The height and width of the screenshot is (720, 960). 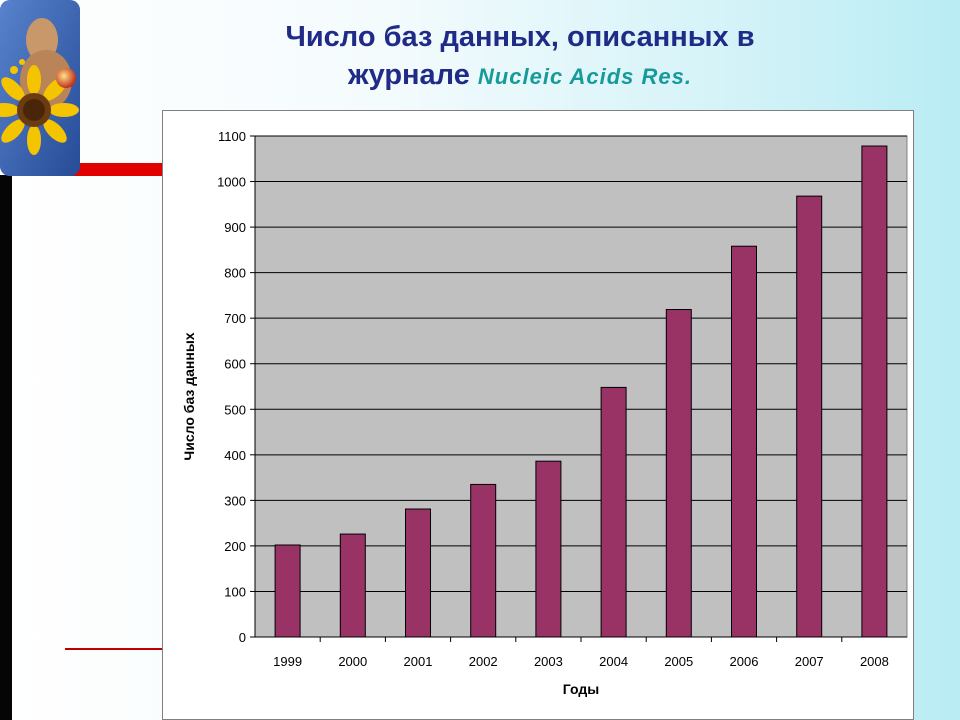 I want to click on y-tick-label: 1000, so click(x=231, y=182).